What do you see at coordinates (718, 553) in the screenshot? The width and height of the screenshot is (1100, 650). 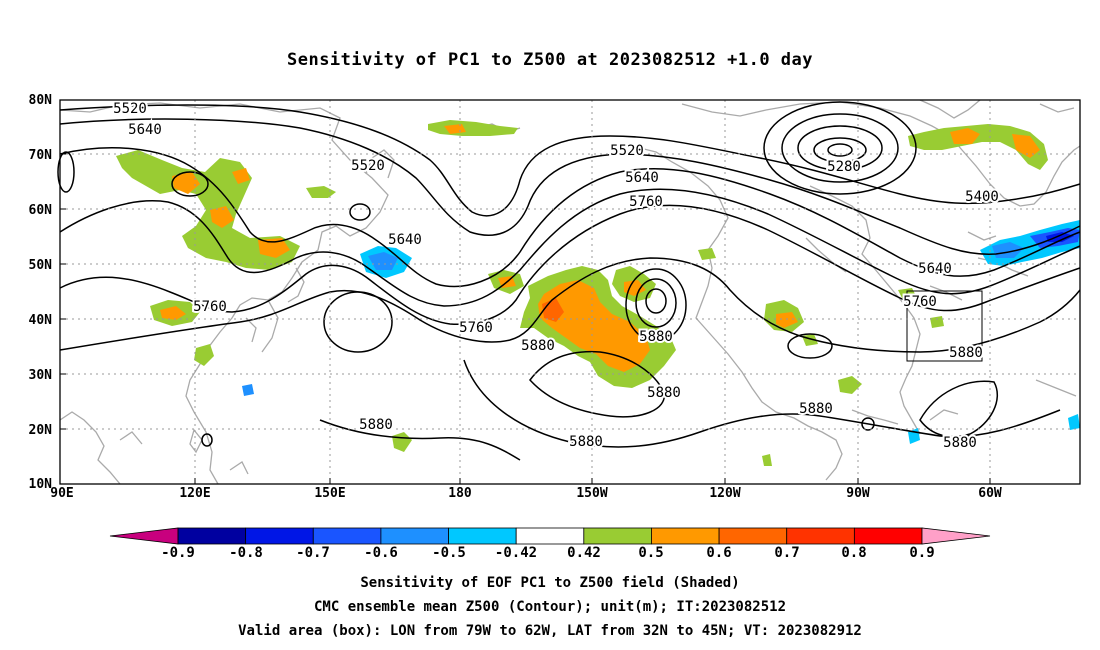 I see `colorbar-label: 0.6` at bounding box center [718, 553].